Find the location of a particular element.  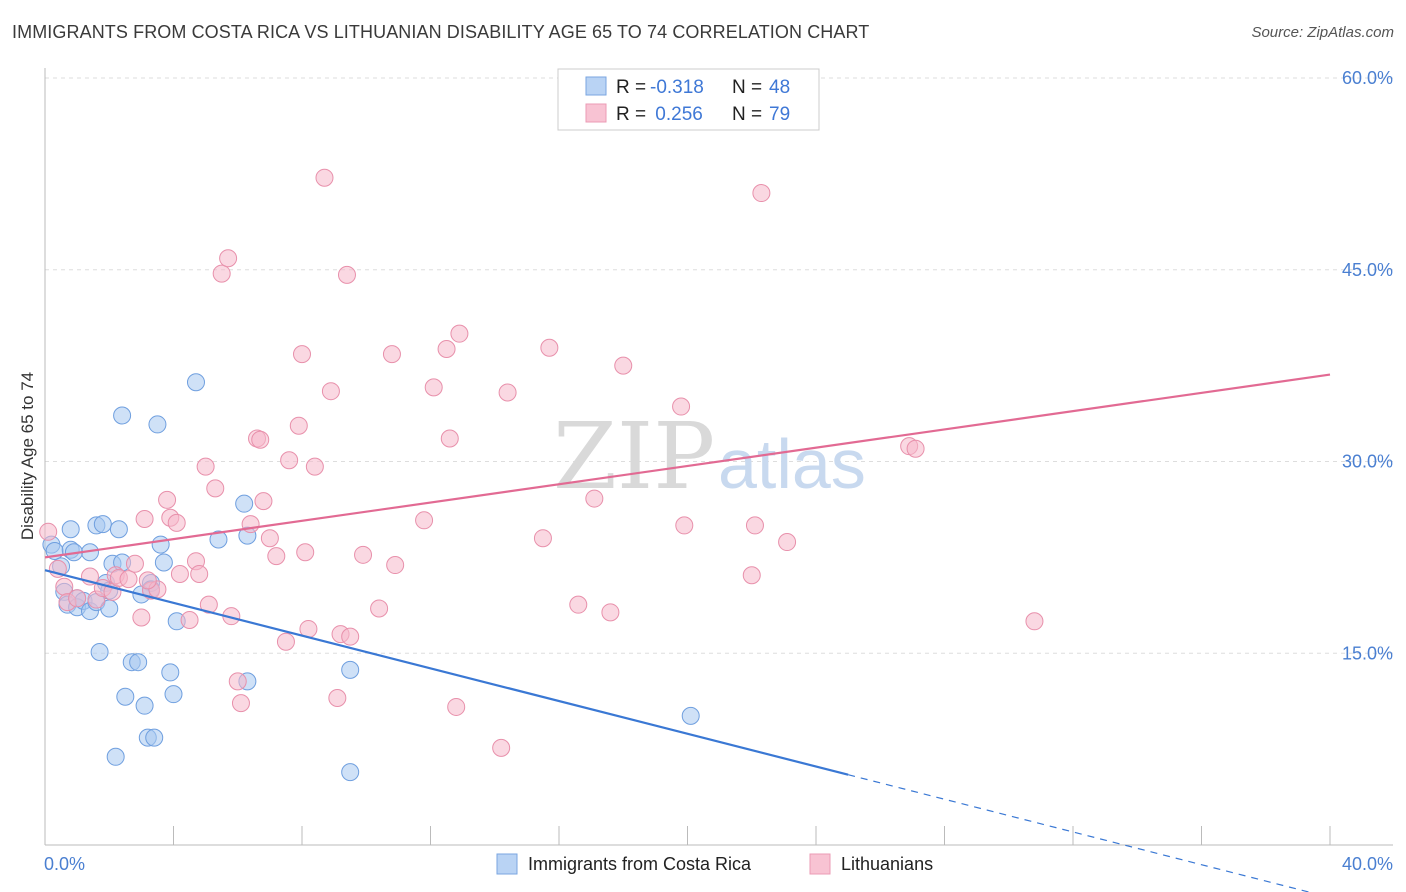

x-tick-label-max: 40.0% is located at coordinates (1367, 864).